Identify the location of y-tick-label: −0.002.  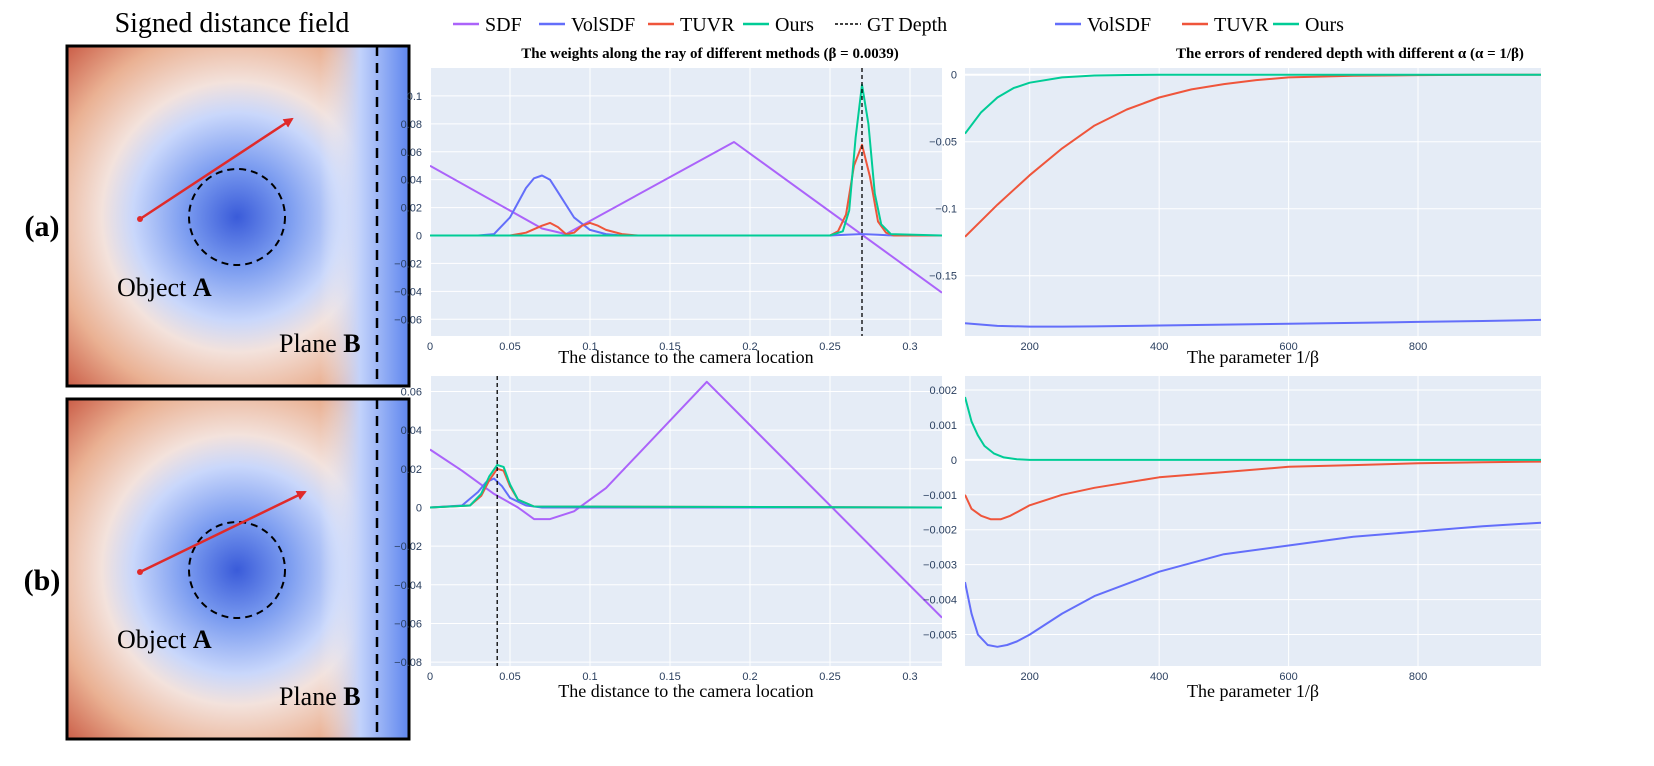
(940, 531).